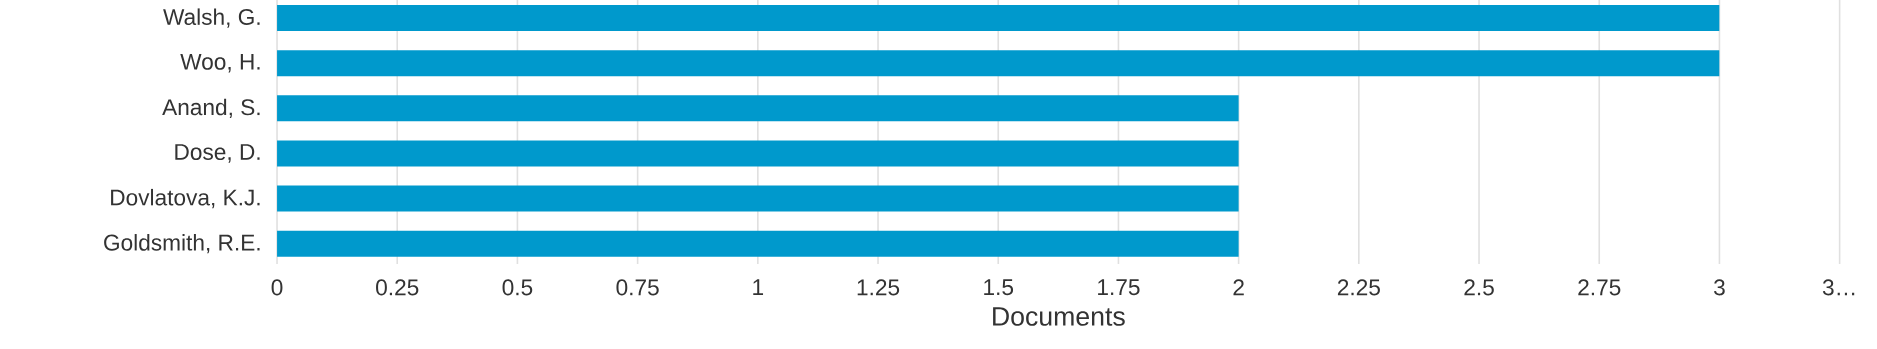 This screenshot has width=1877, height=349. I want to click on x-tick-label: 2, so click(1238, 287).